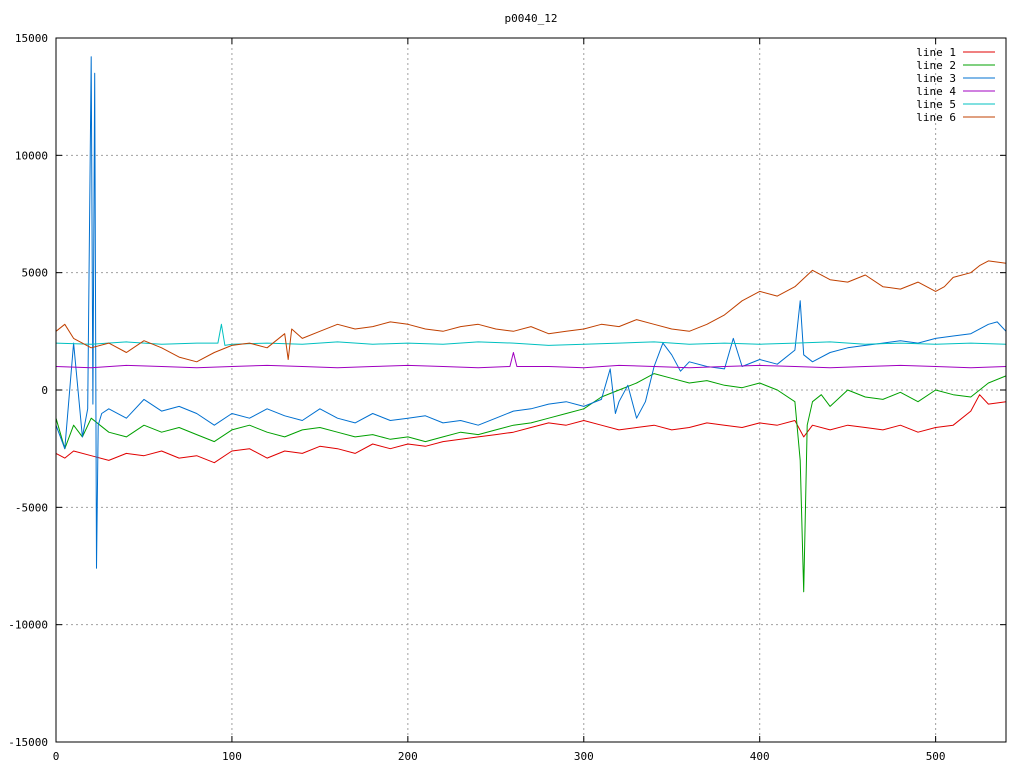  I want to click on legend-label: line 6, so click(936, 117).